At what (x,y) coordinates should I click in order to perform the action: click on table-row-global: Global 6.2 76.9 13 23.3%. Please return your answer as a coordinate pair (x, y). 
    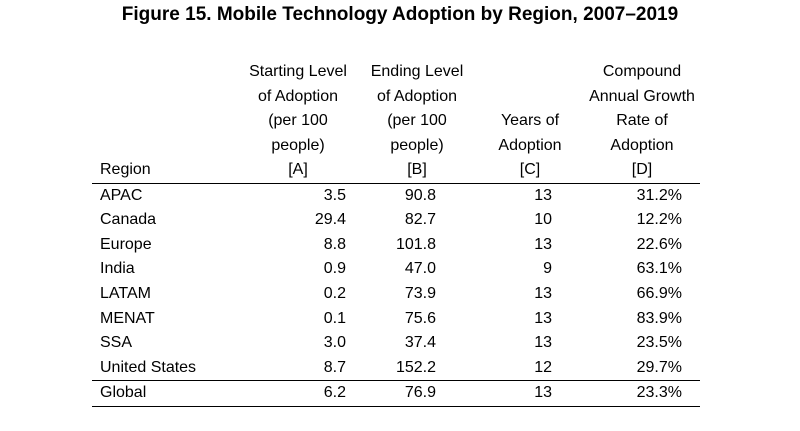
    Looking at the image, I should click on (396, 393).